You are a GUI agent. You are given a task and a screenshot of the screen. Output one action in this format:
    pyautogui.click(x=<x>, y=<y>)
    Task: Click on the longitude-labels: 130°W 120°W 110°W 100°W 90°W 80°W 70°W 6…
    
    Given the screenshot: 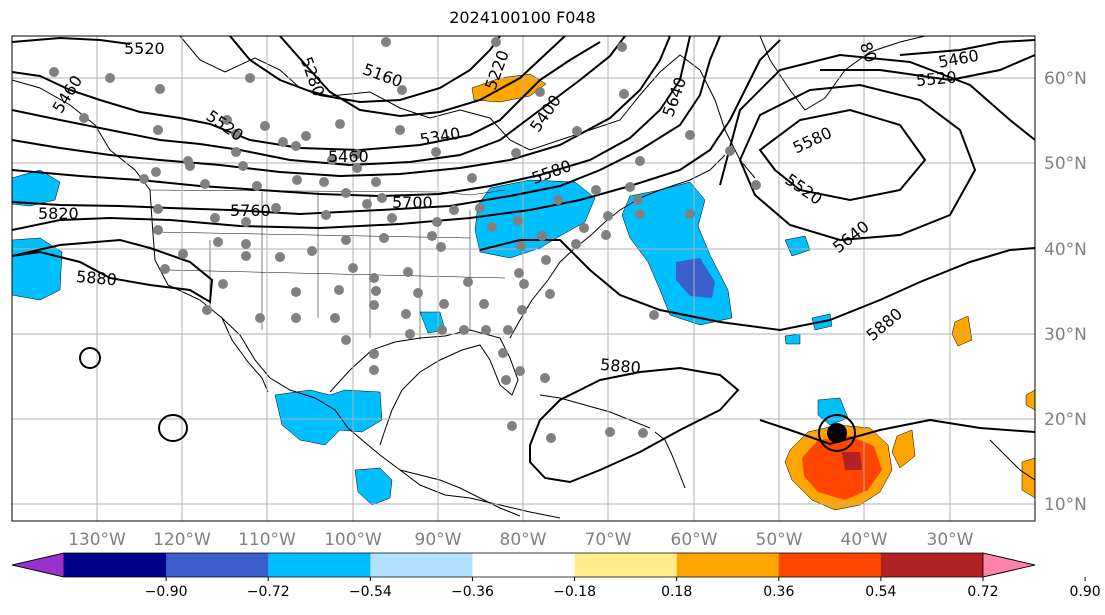 What is the action you would take?
    pyautogui.click(x=521, y=540)
    